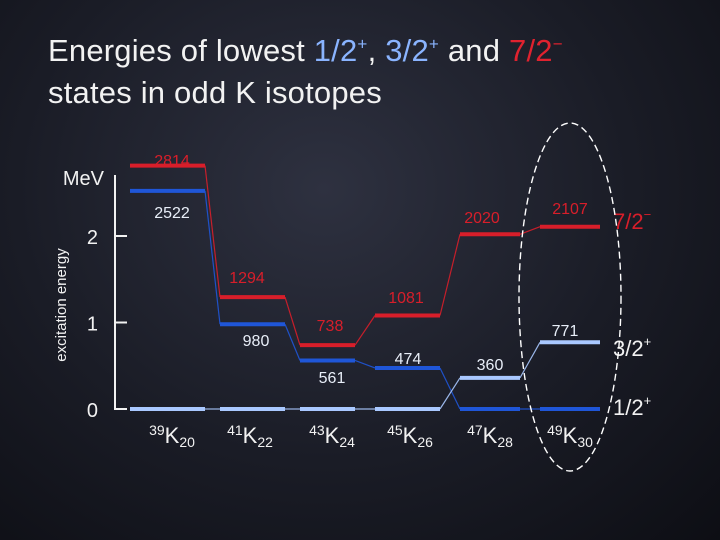  Describe the element at coordinates (330, 326) in the screenshot. I see `energy-label: 738` at that location.